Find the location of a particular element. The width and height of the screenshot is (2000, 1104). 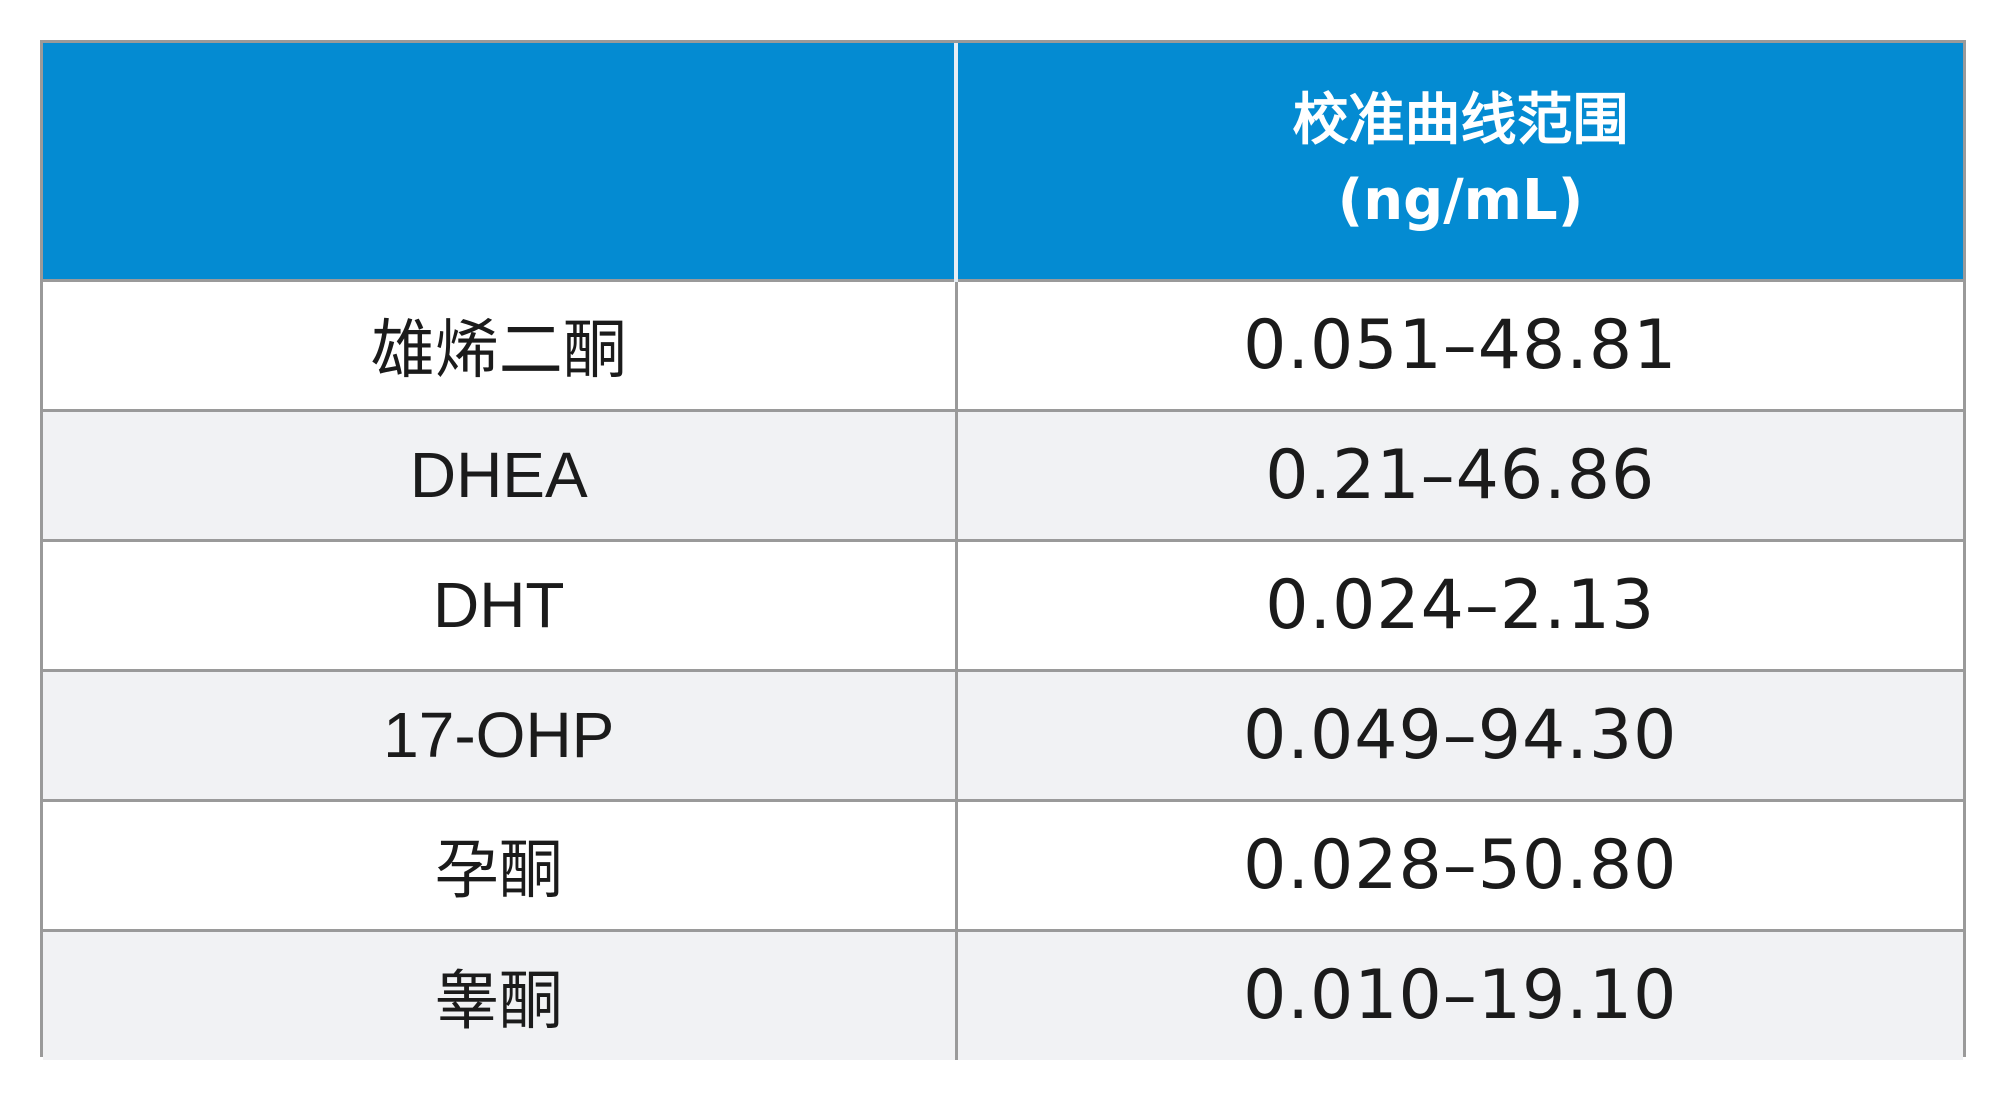

table-row: 17-OHP 0.049–94.30 is located at coordinates (1003, 734).